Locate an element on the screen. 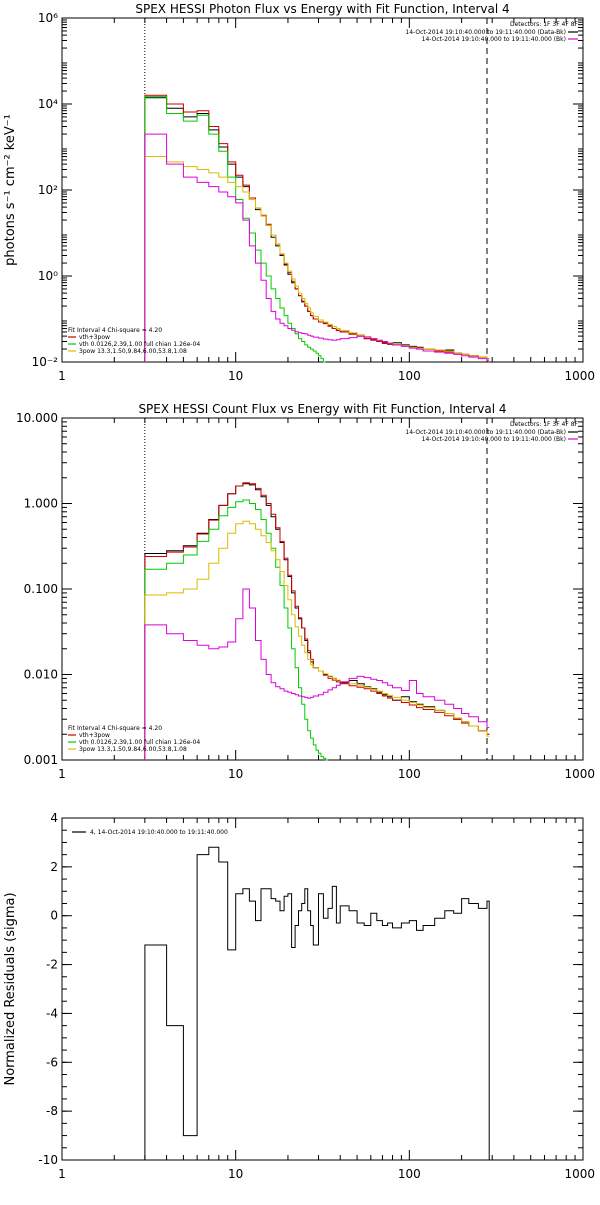 The width and height of the screenshot is (600, 1205). y-tick-label: -2 is located at coordinates (52, 965).